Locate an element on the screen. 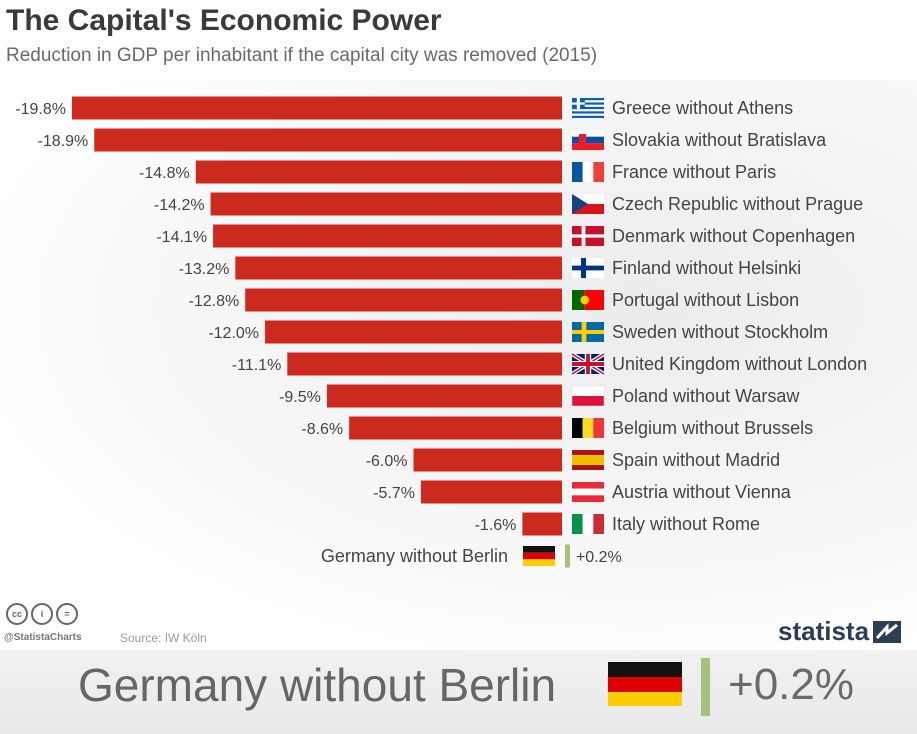 This screenshot has width=917, height=734. category-label: Czech Republic without Prague is located at coordinates (737, 204).